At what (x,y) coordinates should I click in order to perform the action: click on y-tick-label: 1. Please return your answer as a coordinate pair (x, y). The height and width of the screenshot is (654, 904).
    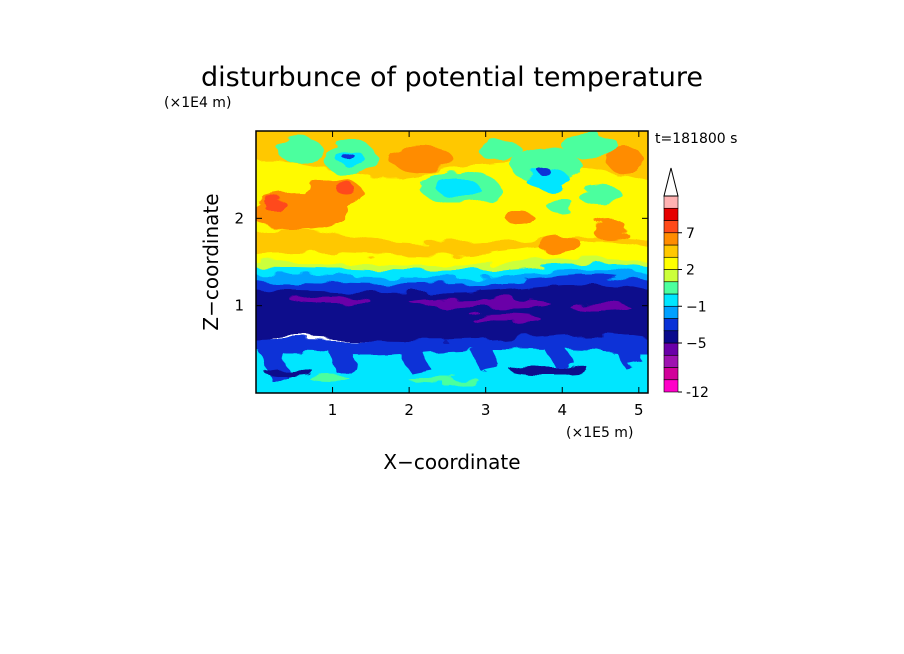
    Looking at the image, I should click on (239, 306).